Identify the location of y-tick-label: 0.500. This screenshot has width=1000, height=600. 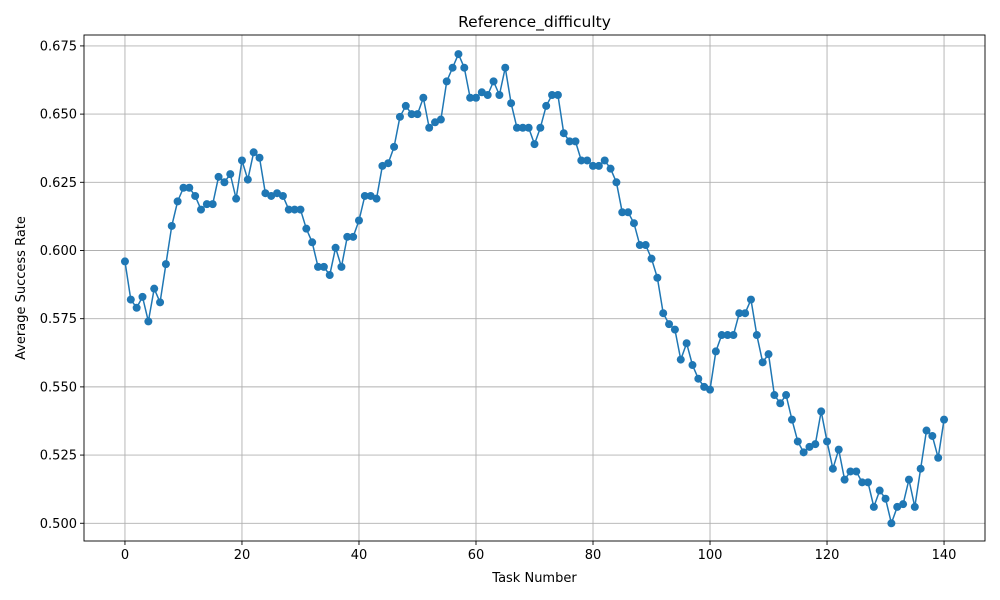
(58, 524).